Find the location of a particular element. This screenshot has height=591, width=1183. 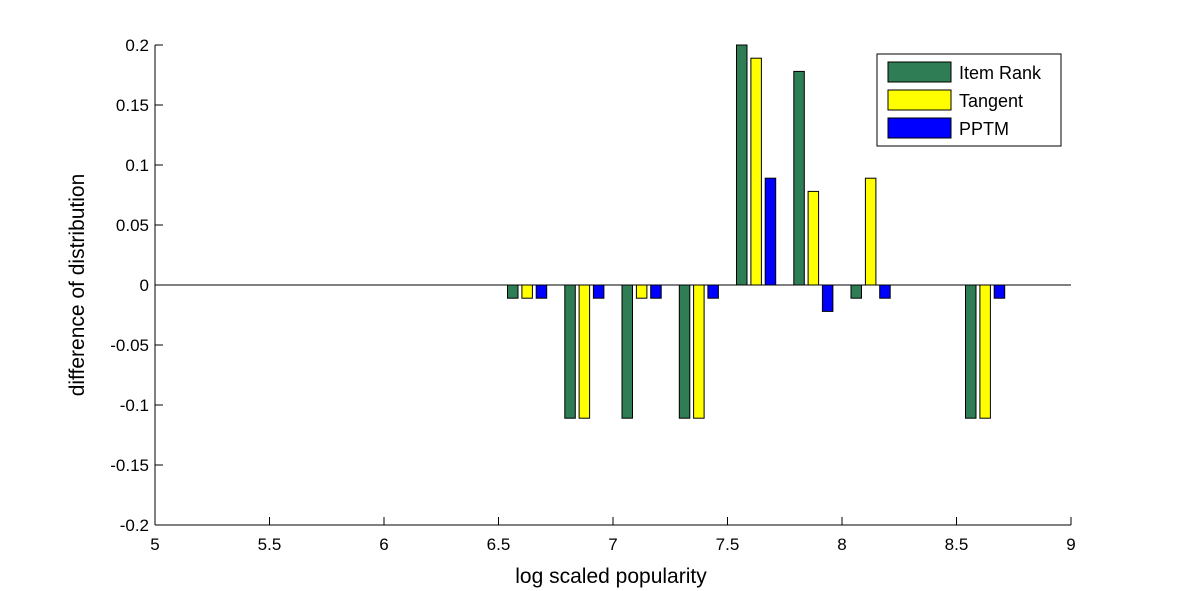

x-tick-label: 6.5 is located at coordinates (499, 544).